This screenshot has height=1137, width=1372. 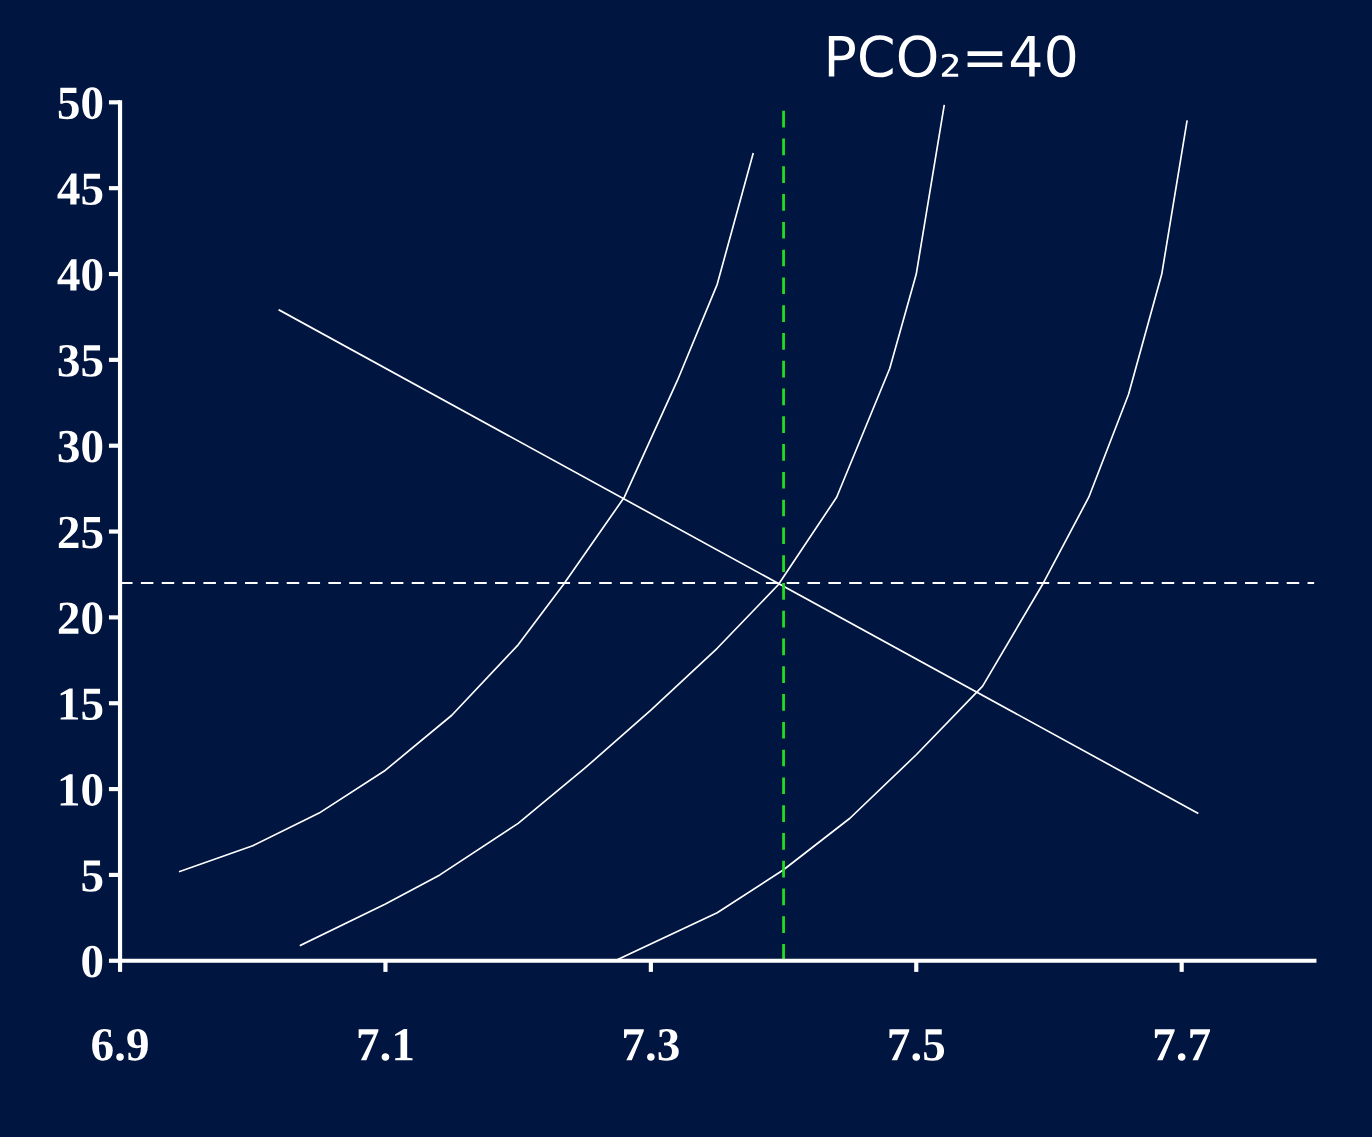 I want to click on y-tick-label: 50, so click(x=80, y=103).